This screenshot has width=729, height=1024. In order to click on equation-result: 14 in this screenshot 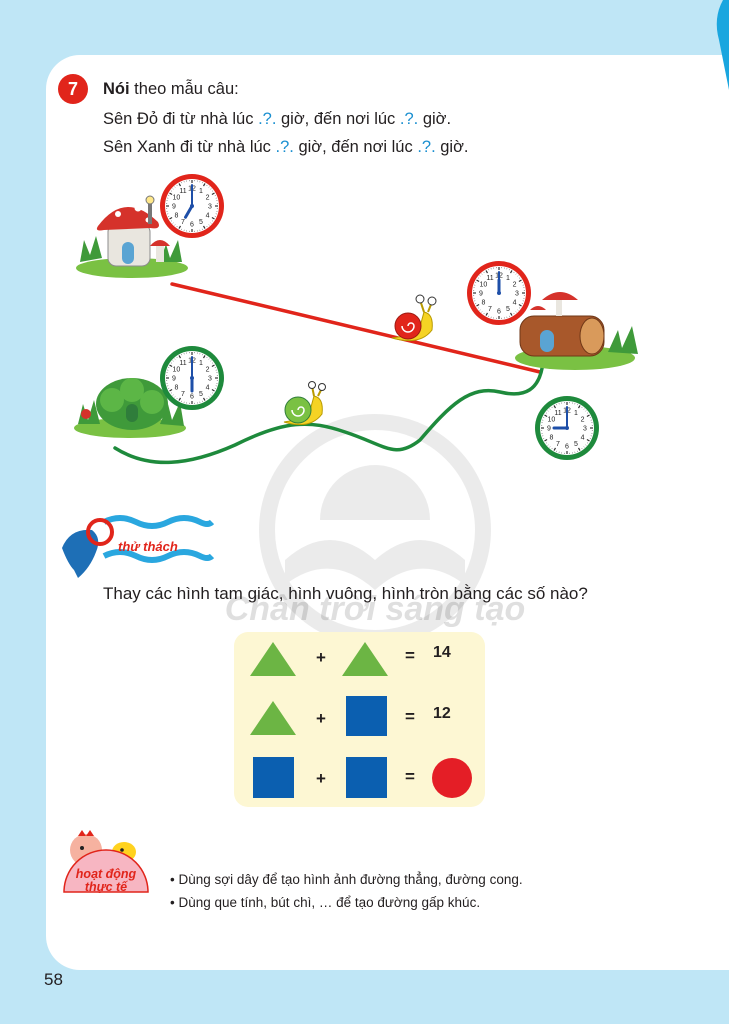, I will do `click(442, 652)`.